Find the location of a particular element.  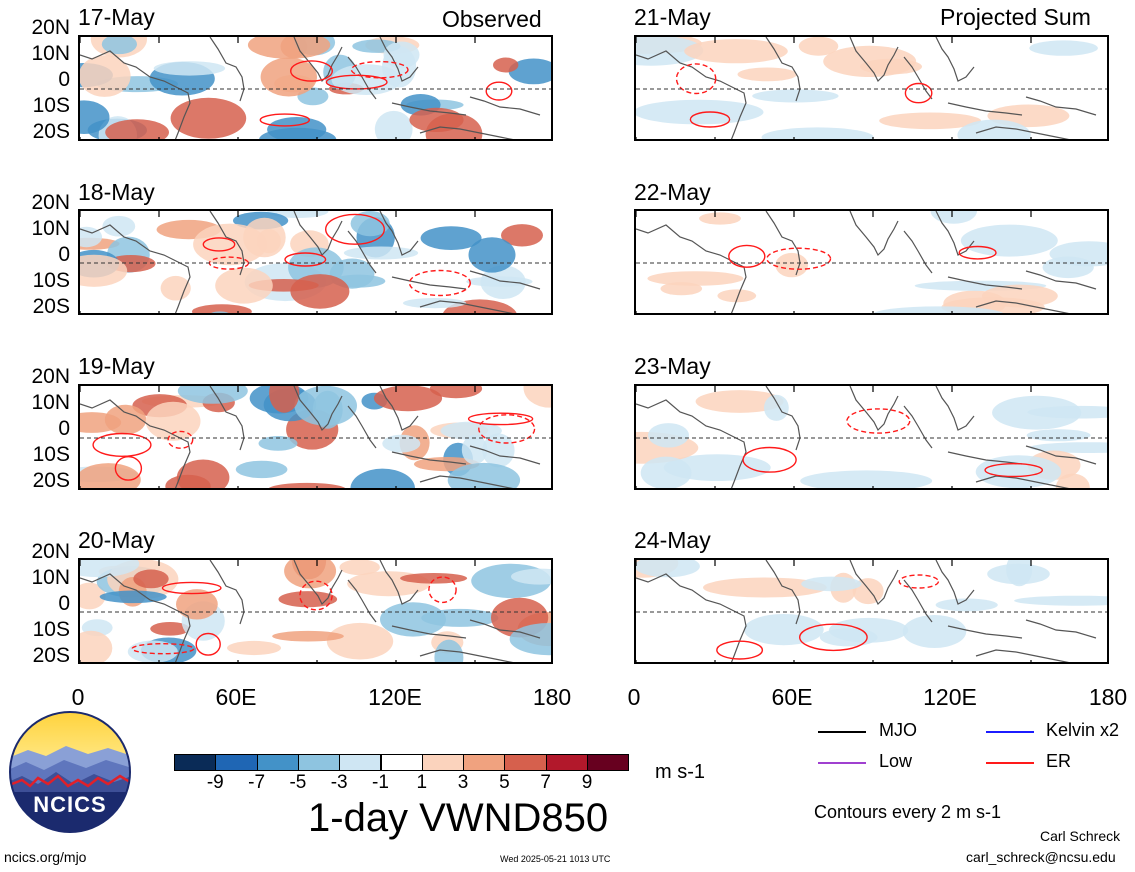

lon-label-0-left: 0 is located at coordinates (78, 697).